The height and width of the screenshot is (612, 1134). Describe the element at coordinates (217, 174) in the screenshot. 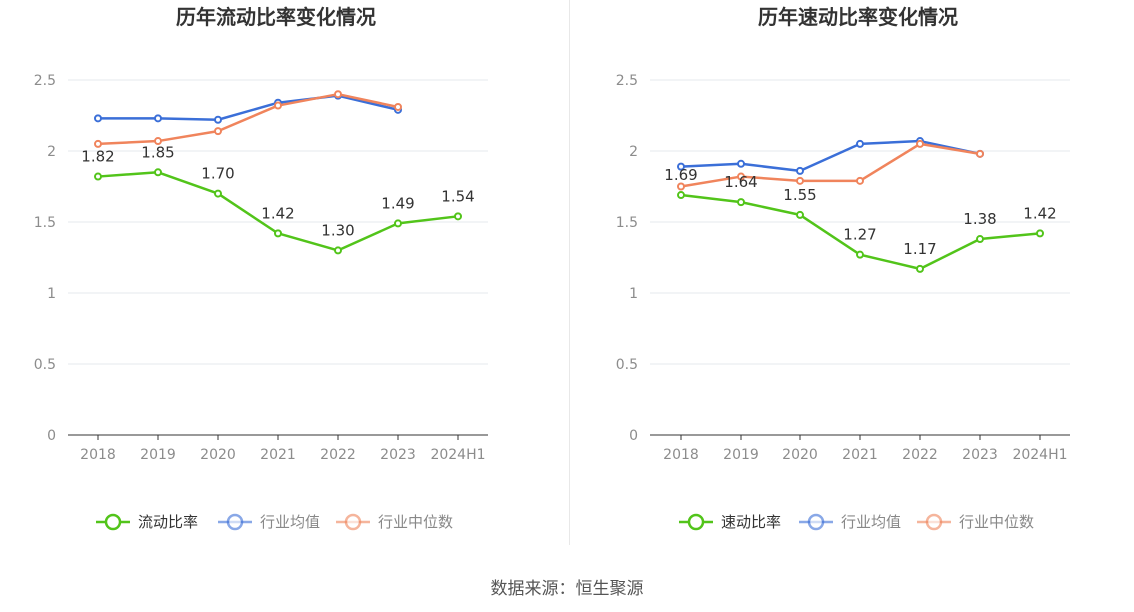

I see `data-label: 1.70` at that location.